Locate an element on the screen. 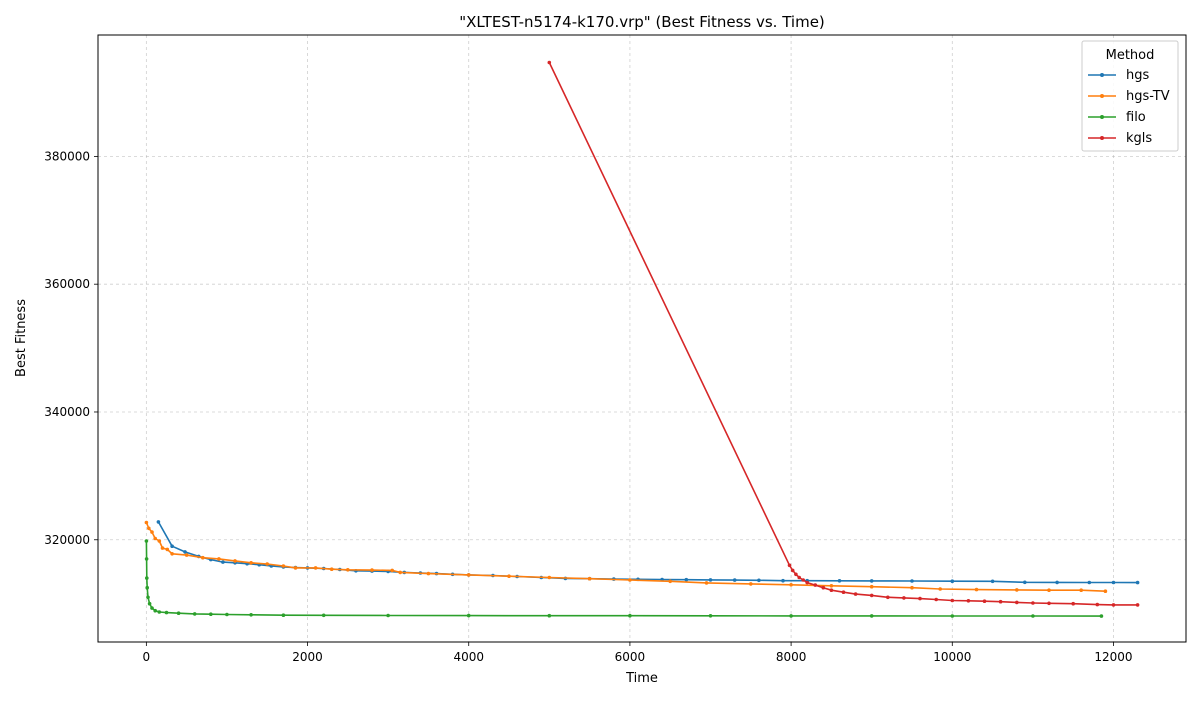 Image resolution: width=1200 pixels, height=704 pixels. y-tick-label: 380000 is located at coordinates (67, 156).